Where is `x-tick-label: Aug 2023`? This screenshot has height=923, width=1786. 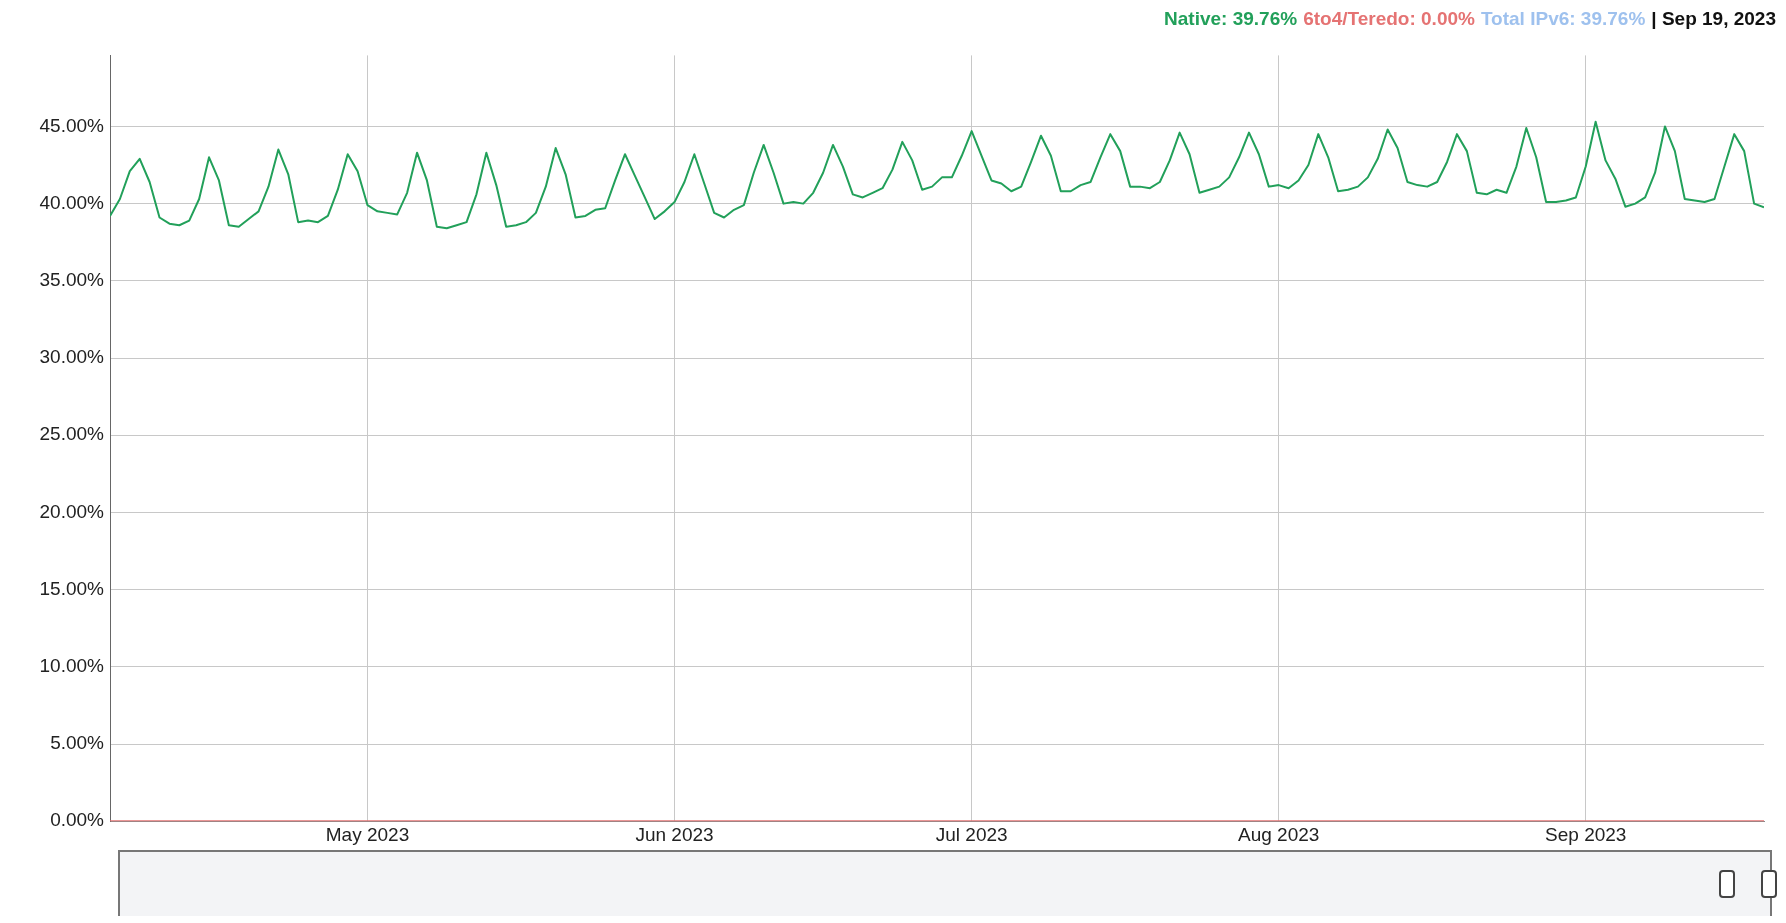 x-tick-label: Aug 2023 is located at coordinates (1279, 834).